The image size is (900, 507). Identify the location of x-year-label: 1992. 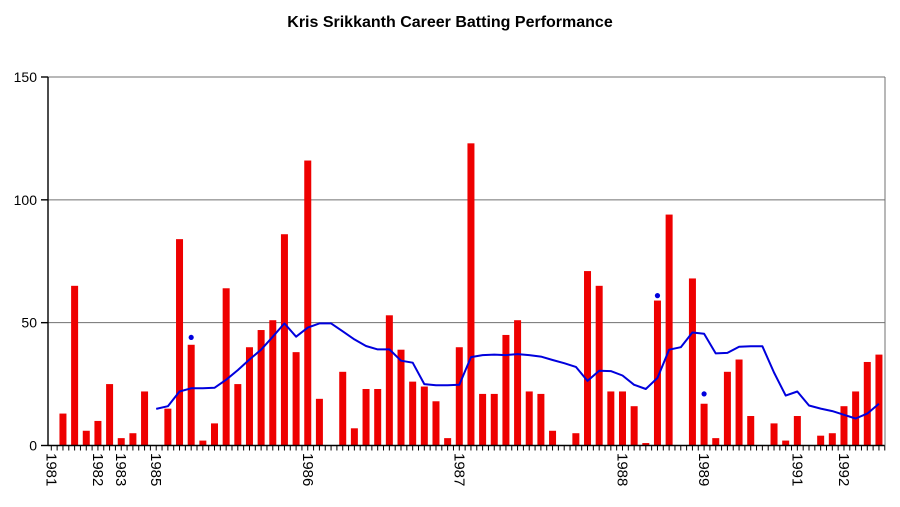
(843, 469).